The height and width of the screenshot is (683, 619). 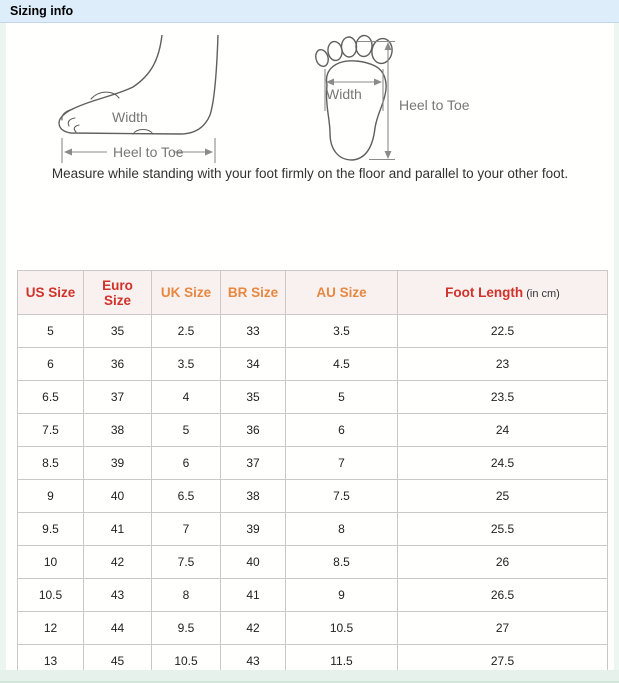 I want to click on side-width-label: Width, so click(x=130, y=117).